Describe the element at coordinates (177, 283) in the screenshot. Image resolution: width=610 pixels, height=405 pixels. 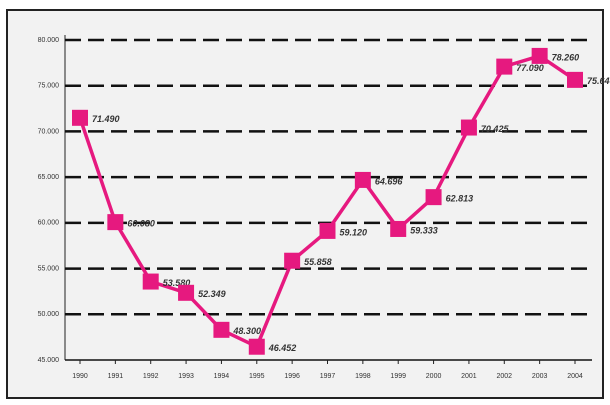
I see `value-label: 53.580` at that location.